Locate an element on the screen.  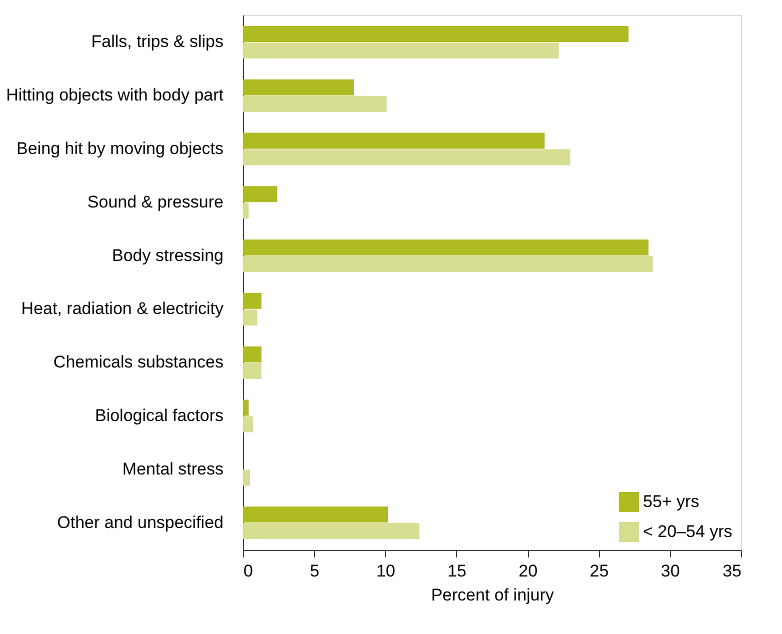
y-tick-label: Sound & pressure is located at coordinates (155, 202).